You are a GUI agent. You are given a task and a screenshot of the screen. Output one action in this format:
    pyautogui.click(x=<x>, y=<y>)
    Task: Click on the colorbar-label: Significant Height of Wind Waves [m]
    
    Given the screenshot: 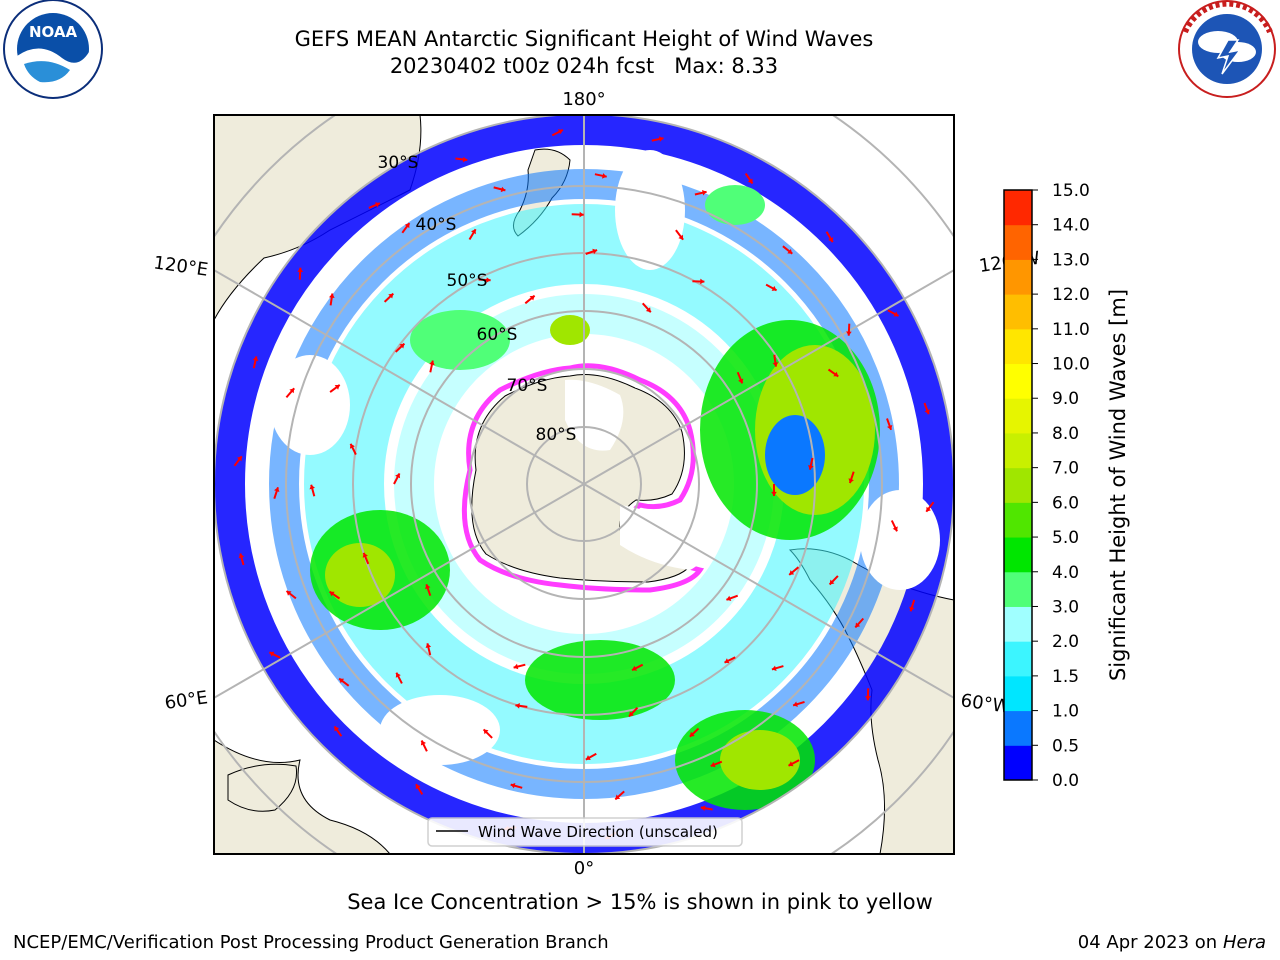 What is the action you would take?
    pyautogui.click(x=1118, y=485)
    